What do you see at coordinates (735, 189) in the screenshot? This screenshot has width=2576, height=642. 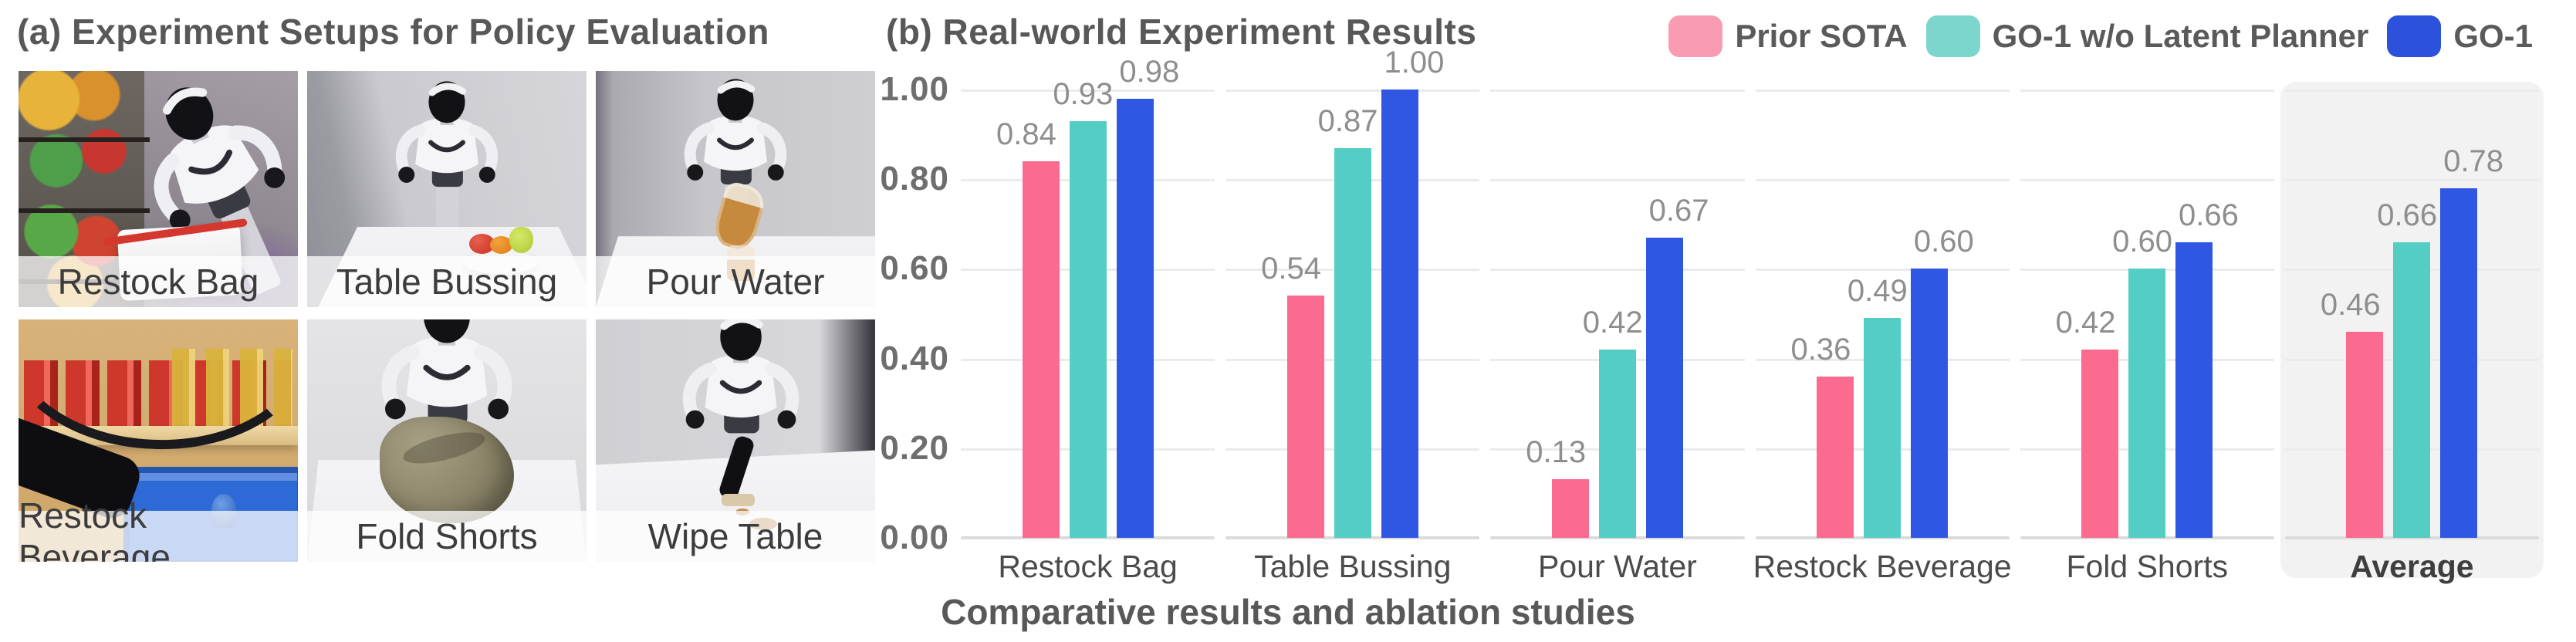 I see `photo-pour-water: Pour Water` at bounding box center [735, 189].